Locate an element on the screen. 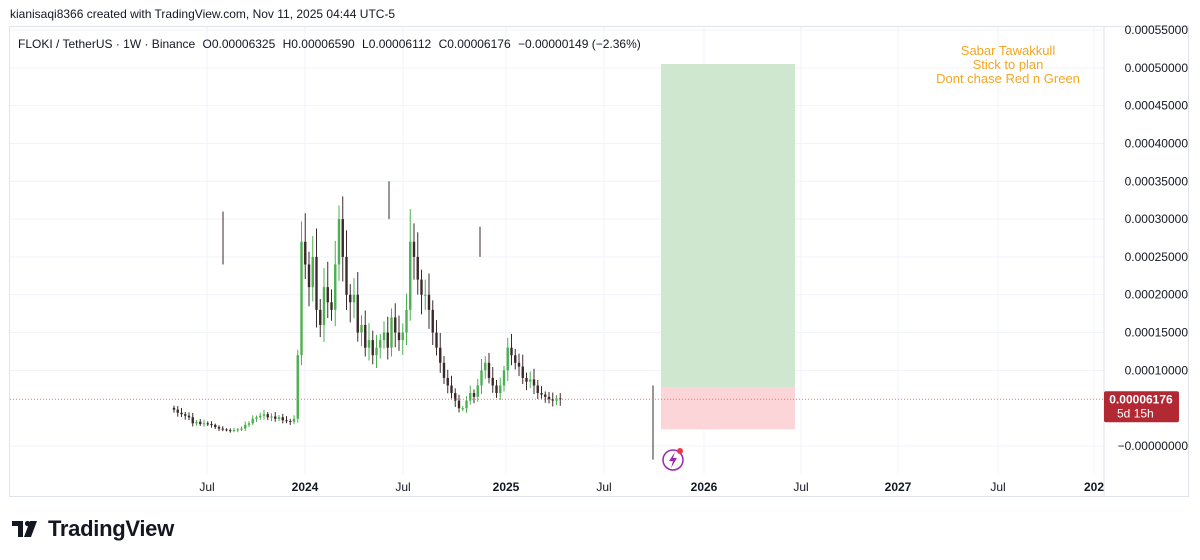  annotation-text: Sabar Tawakkull is located at coordinates (1008, 50).